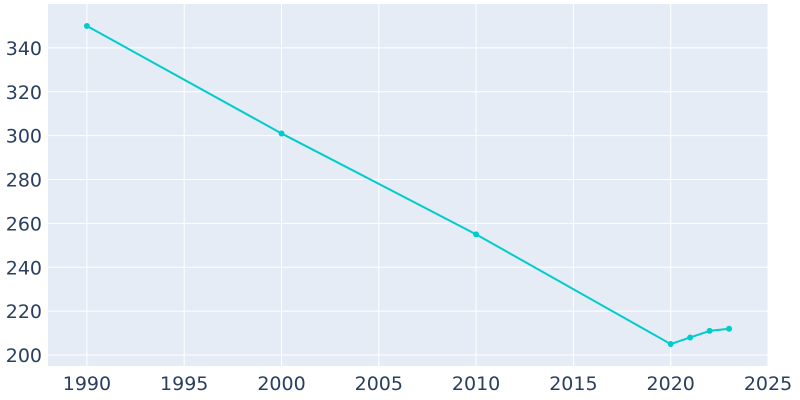 The image size is (800, 400). What do you see at coordinates (379, 384) in the screenshot?
I see `x-tick-label: 2005` at bounding box center [379, 384].